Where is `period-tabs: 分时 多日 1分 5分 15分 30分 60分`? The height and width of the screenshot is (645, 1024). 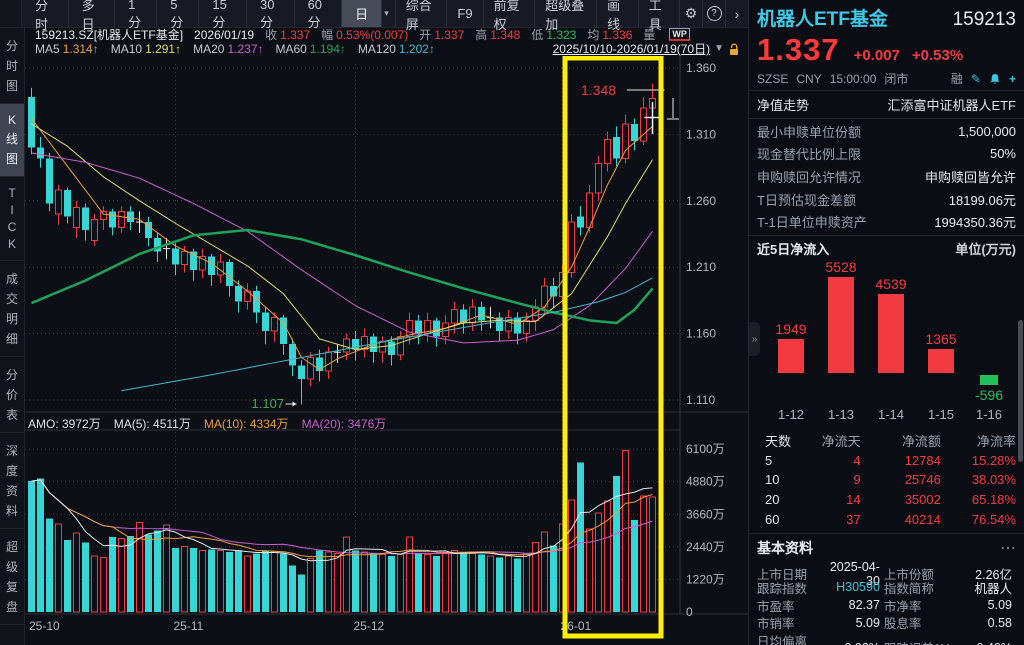 period-tabs: 分时 多日 1分 5分 15分 30分 60分 is located at coordinates (182, 16).